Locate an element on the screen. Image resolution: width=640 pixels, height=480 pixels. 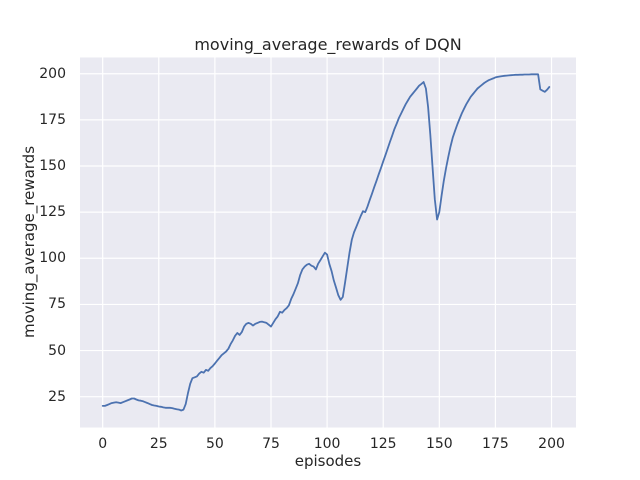
x-tick-label: 200 is located at coordinates (551, 444).